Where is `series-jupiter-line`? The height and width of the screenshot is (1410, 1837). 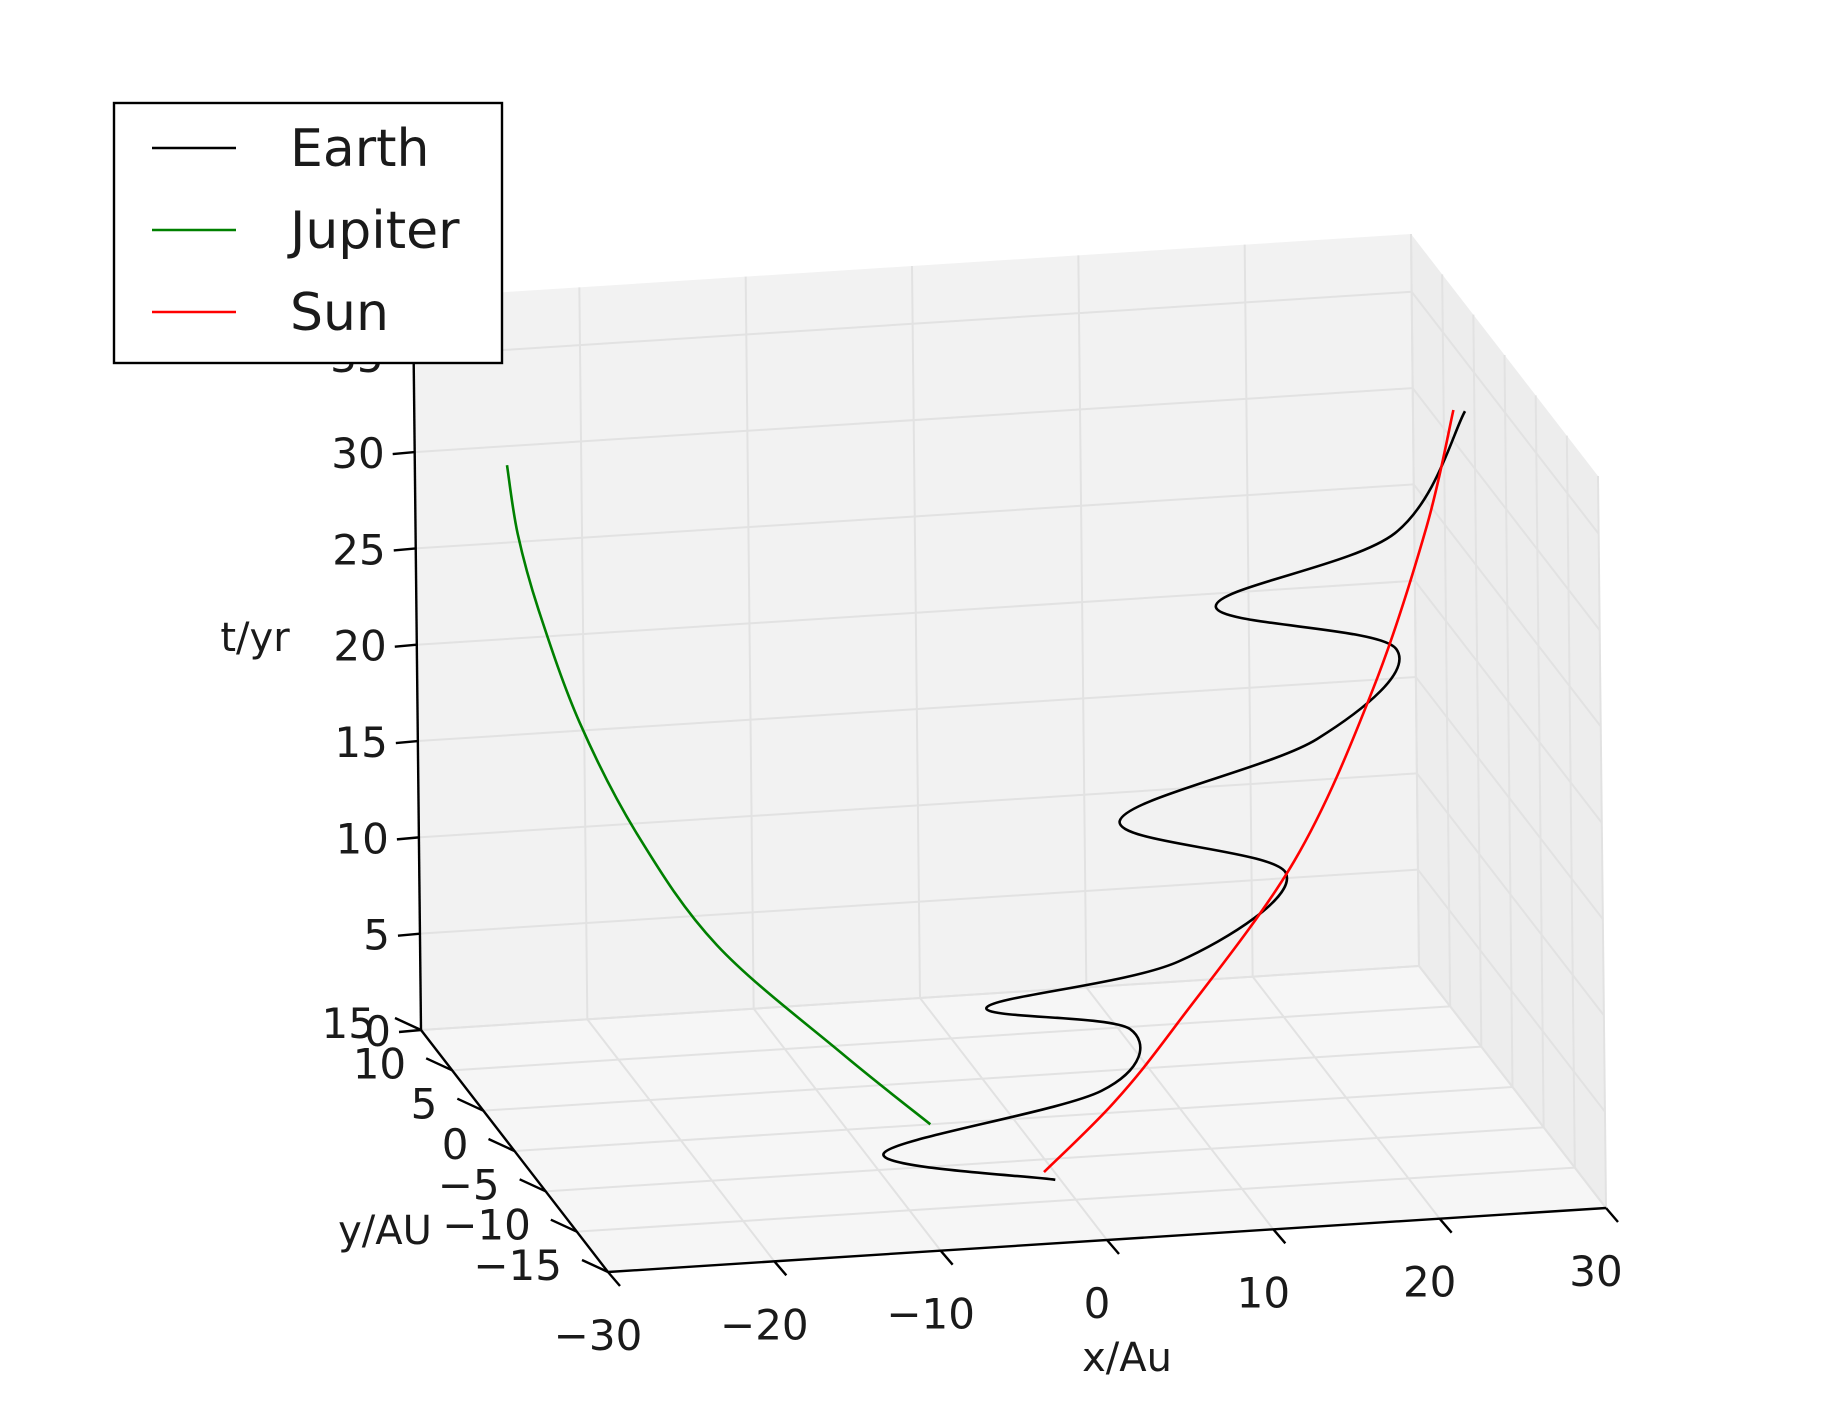 series-jupiter-line is located at coordinates (718, 795).